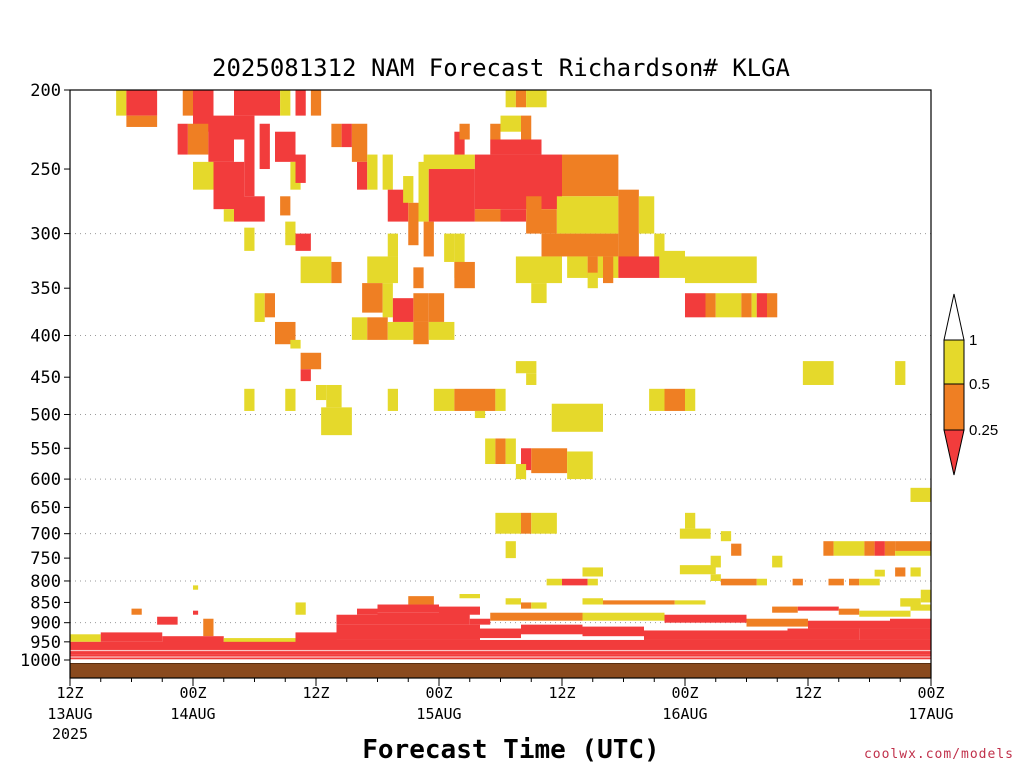 The height and width of the screenshot is (768, 1024). I want to click on x-tick-label-date: 16AUG, so click(684, 714).